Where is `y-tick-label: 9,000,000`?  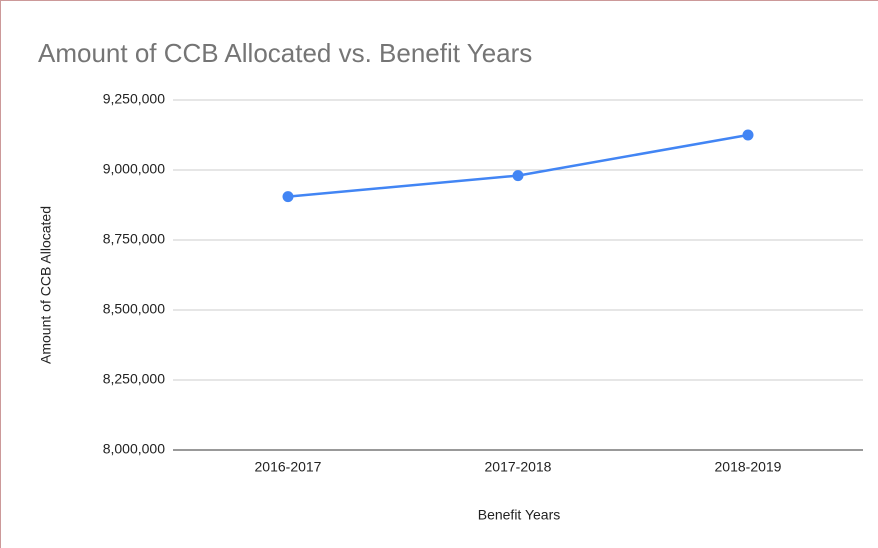 y-tick-label: 9,000,000 is located at coordinates (134, 169).